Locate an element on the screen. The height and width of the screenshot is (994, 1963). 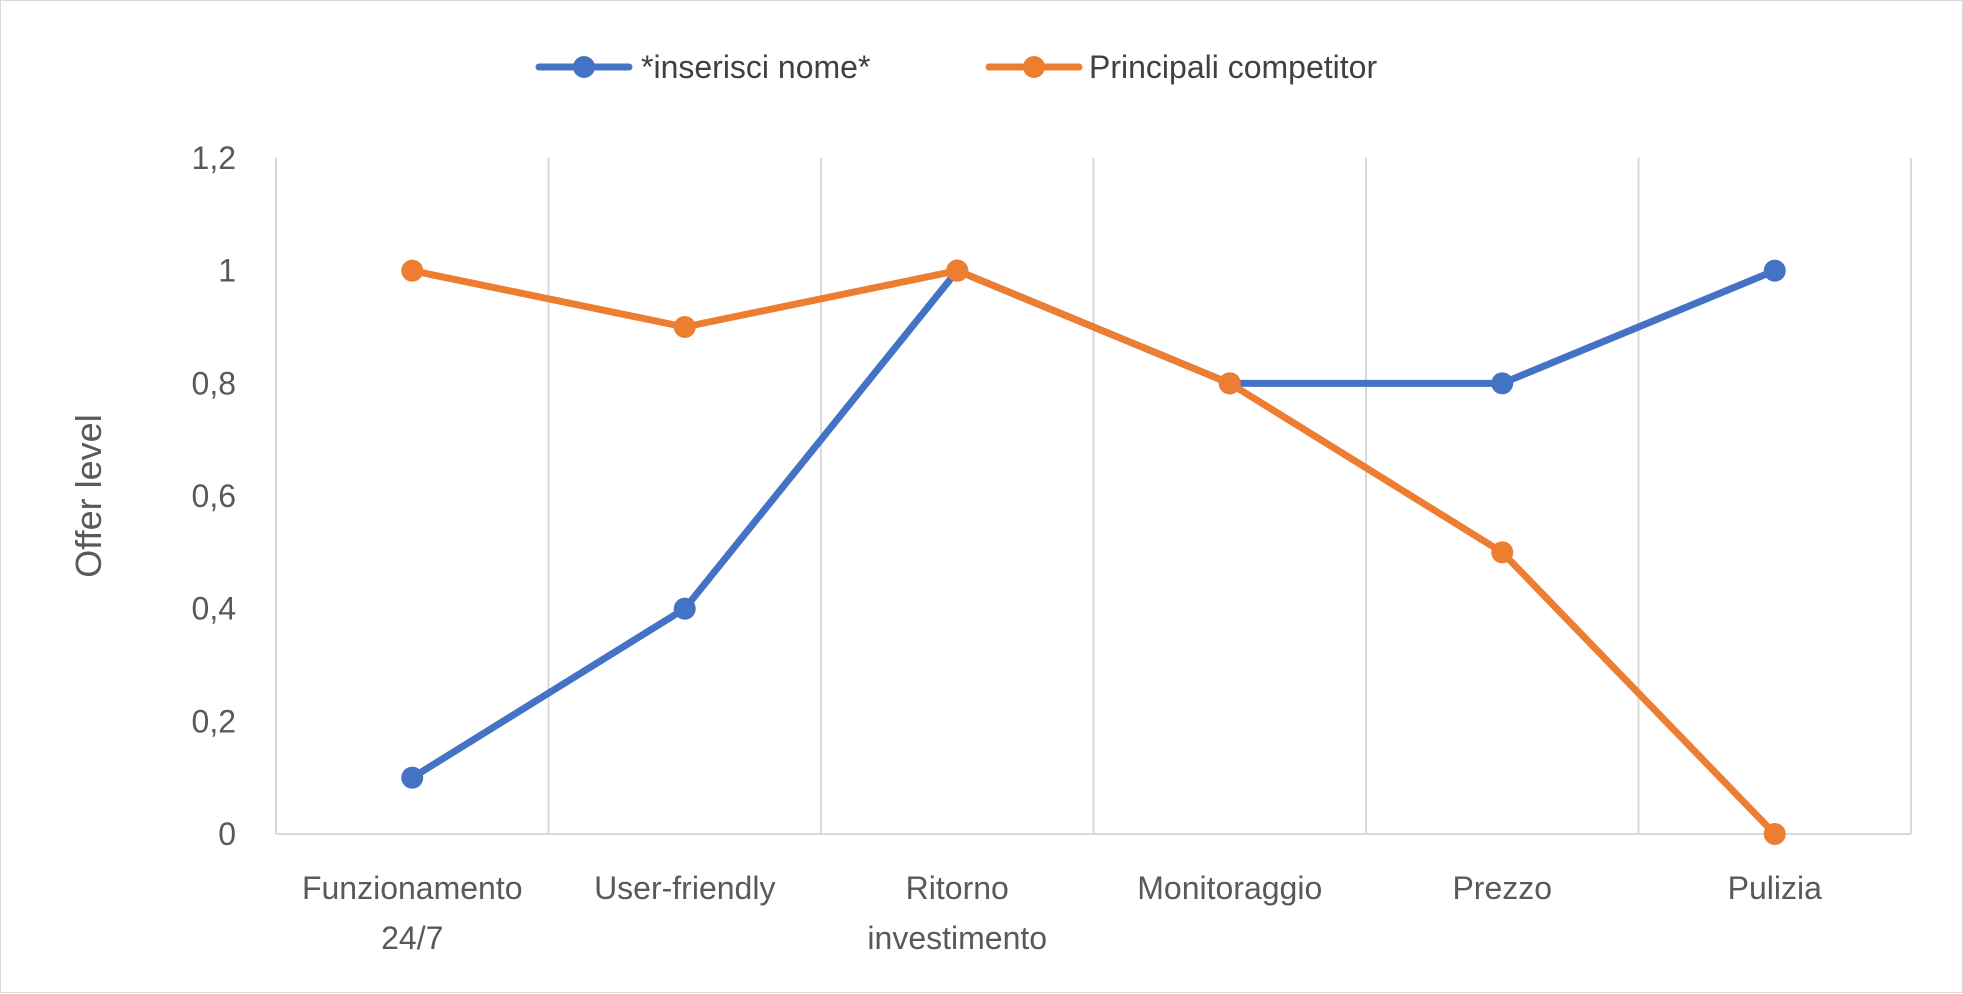
x-category-label: Monitoraggio is located at coordinates (1229, 888).